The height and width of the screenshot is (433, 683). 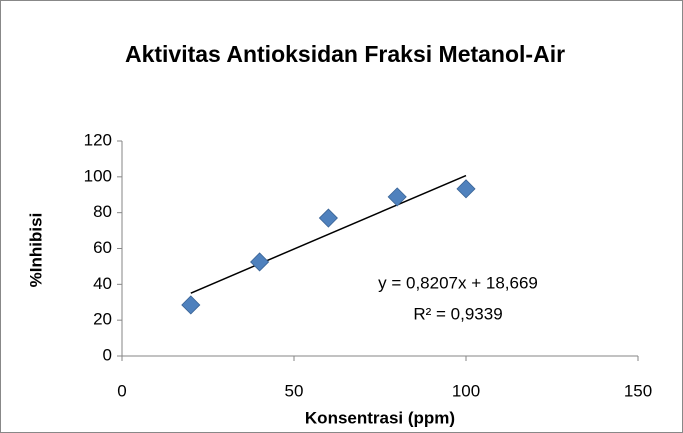 I want to click on r-squared: R² = 0,9339, so click(x=457, y=313).